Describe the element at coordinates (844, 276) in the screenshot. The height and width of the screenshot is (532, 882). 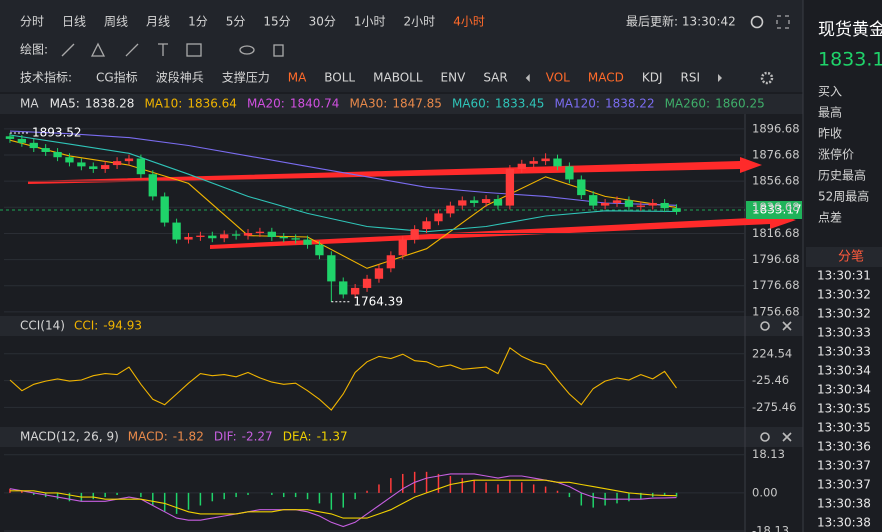
I see `tick-time: 13:30:31` at that location.